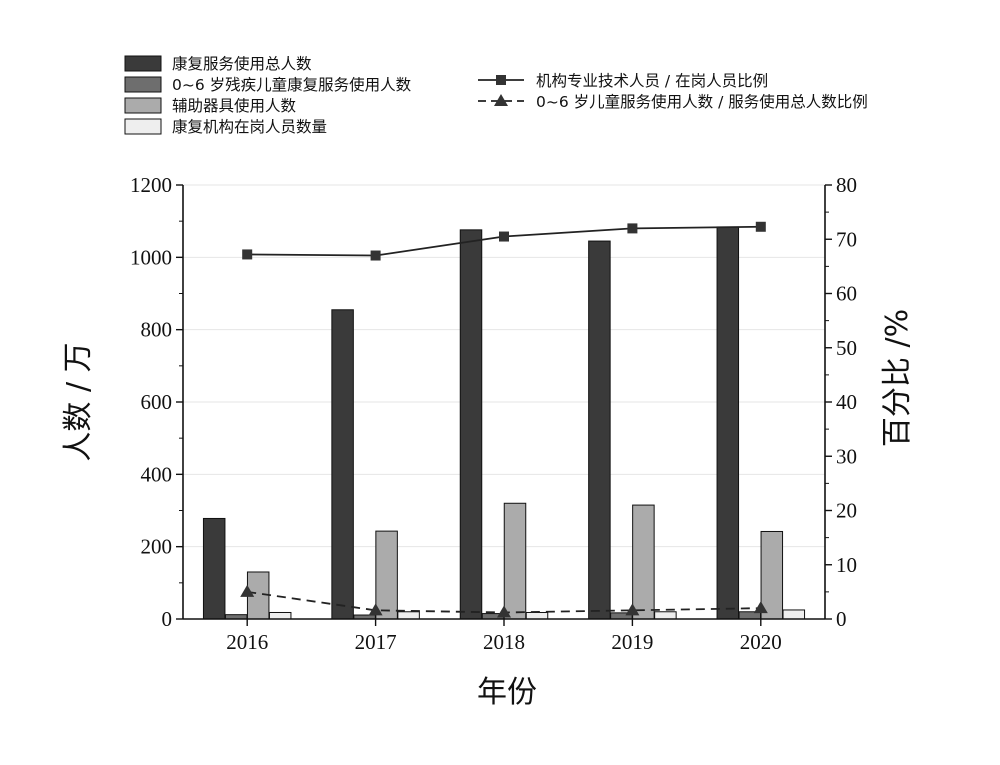 The image size is (1000, 765). Describe the element at coordinates (501, 80) in the screenshot. I see `legend-marker-square` at that location.